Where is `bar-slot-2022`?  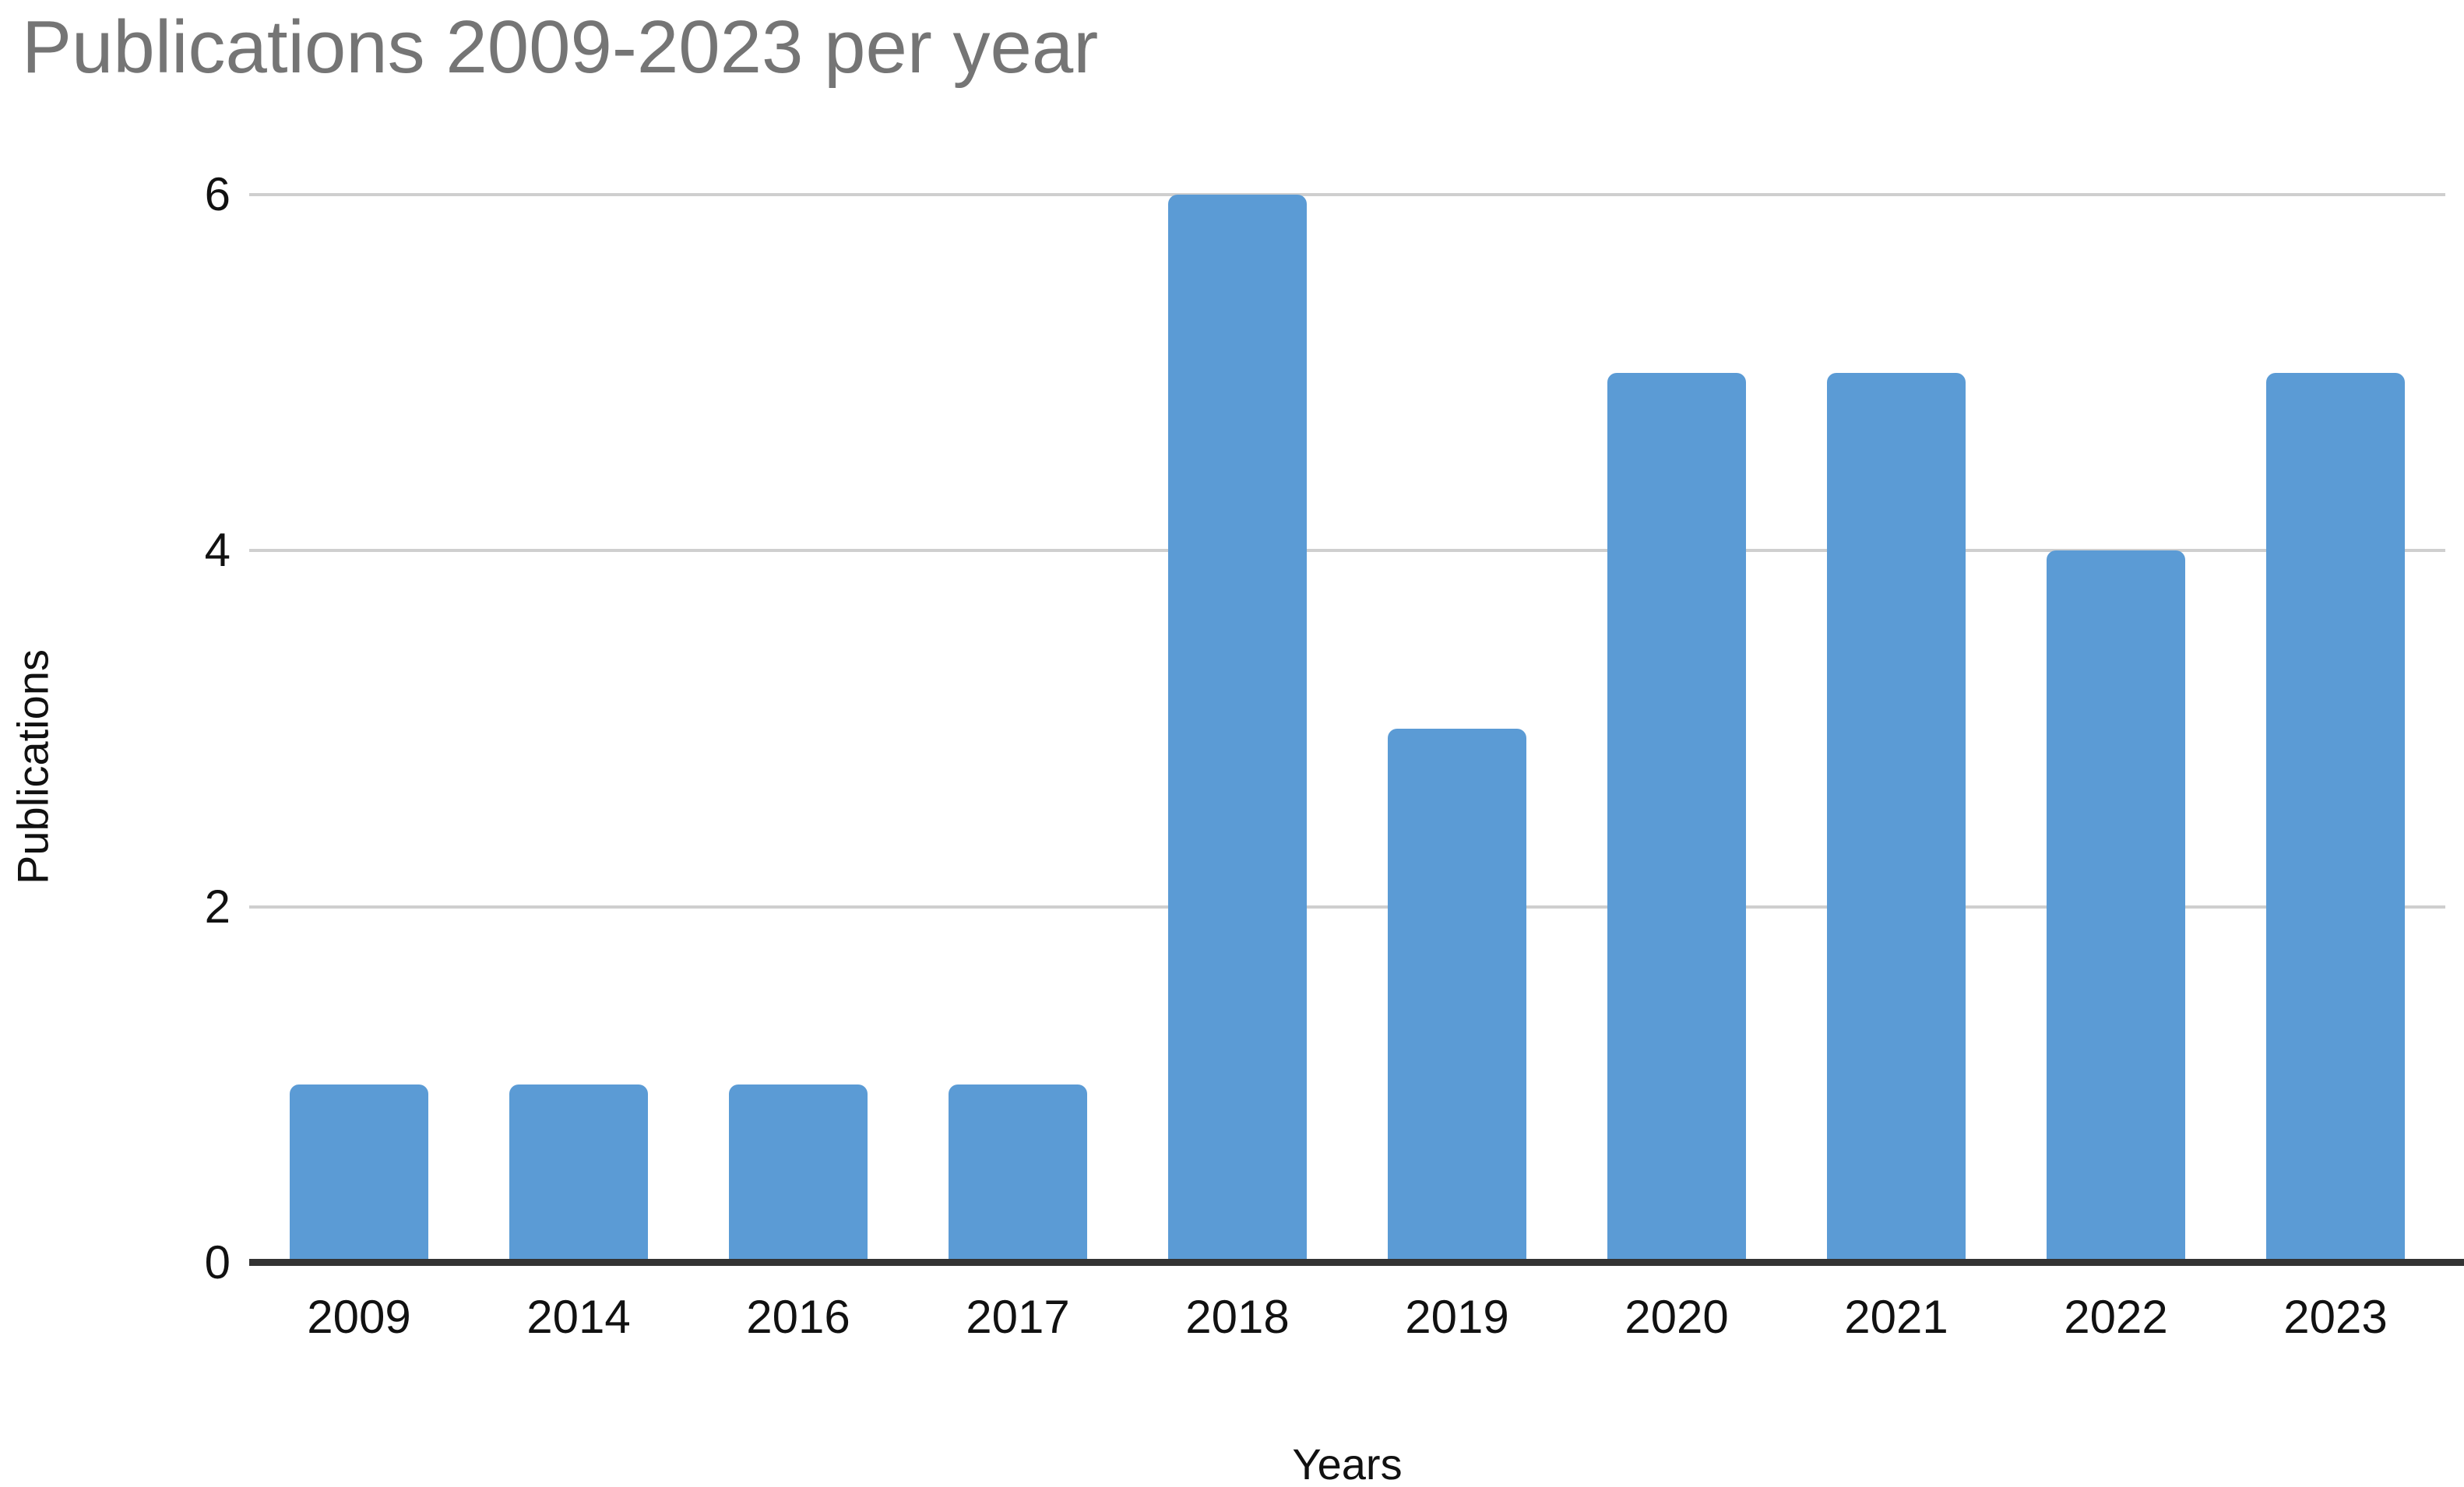
bar-slot-2022 is located at coordinates (2116, 729).